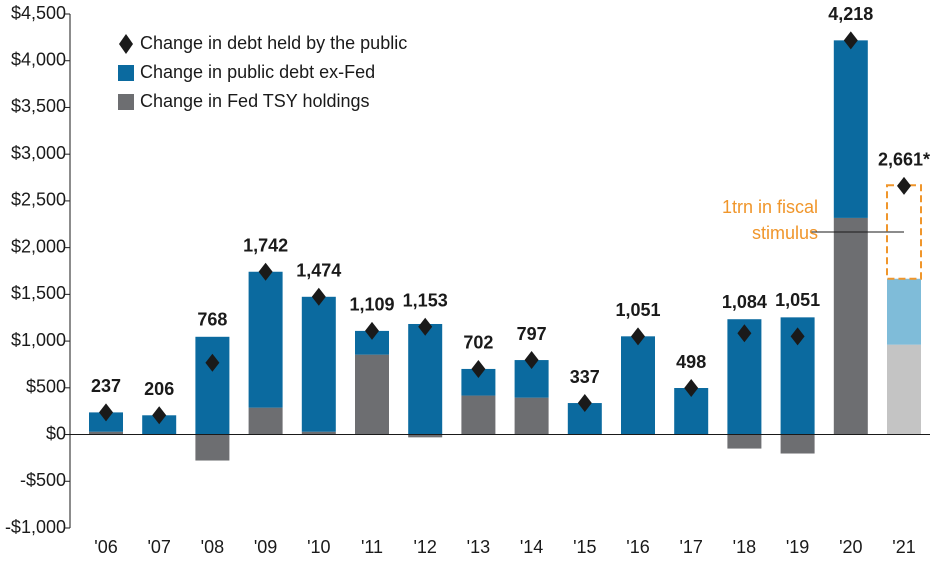 Image resolution: width=930 pixels, height=565 pixels. I want to click on data-label: 237, so click(106, 386).